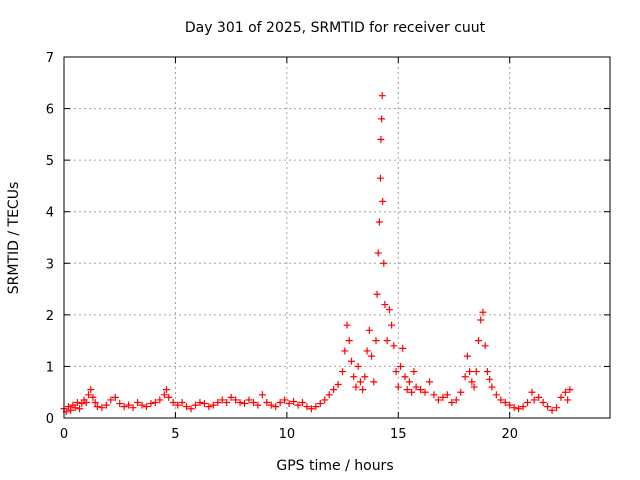 The width and height of the screenshot is (640, 480). Describe the element at coordinates (50, 58) in the screenshot. I see `y-tick-label: 7` at that location.